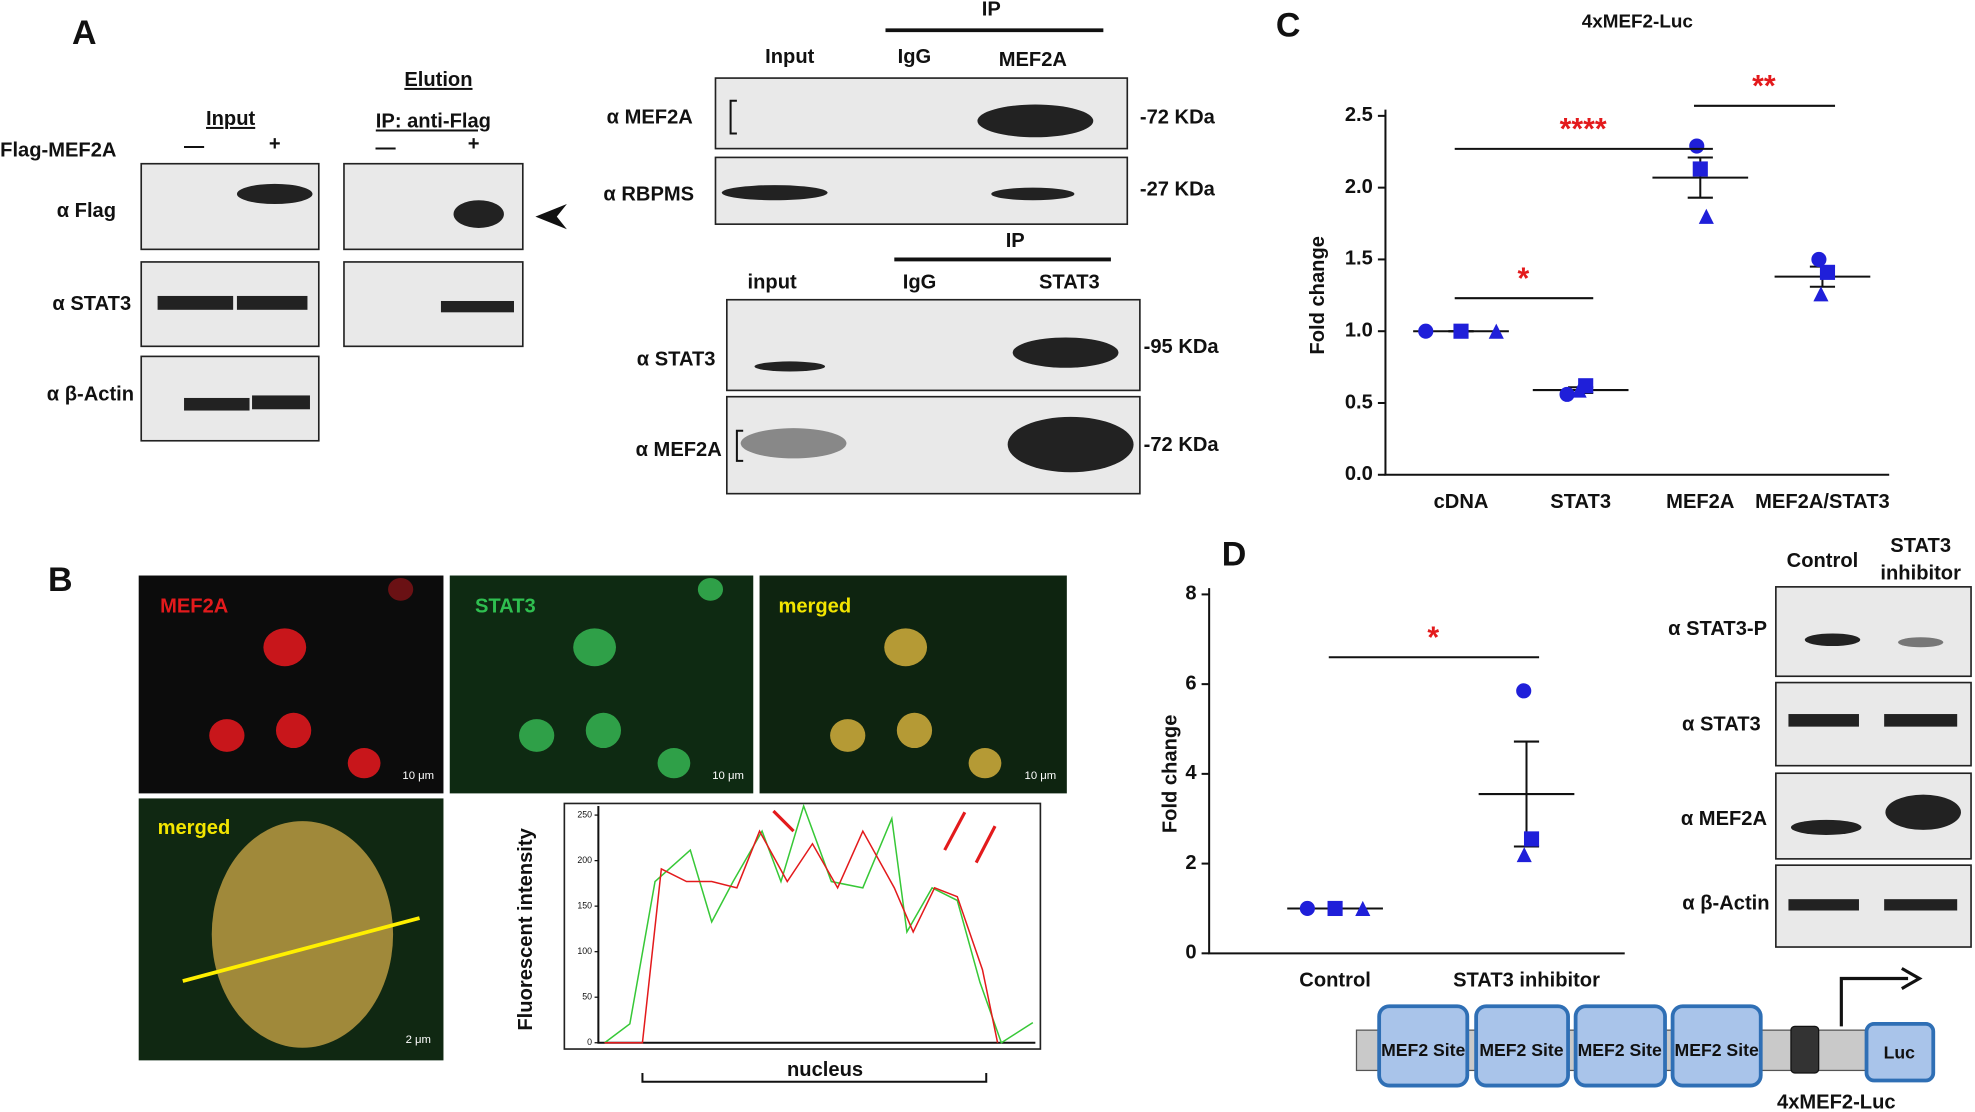 The width and height of the screenshot is (1975, 1112). I want to click on scale-bar: 2 μm, so click(418, 1040).